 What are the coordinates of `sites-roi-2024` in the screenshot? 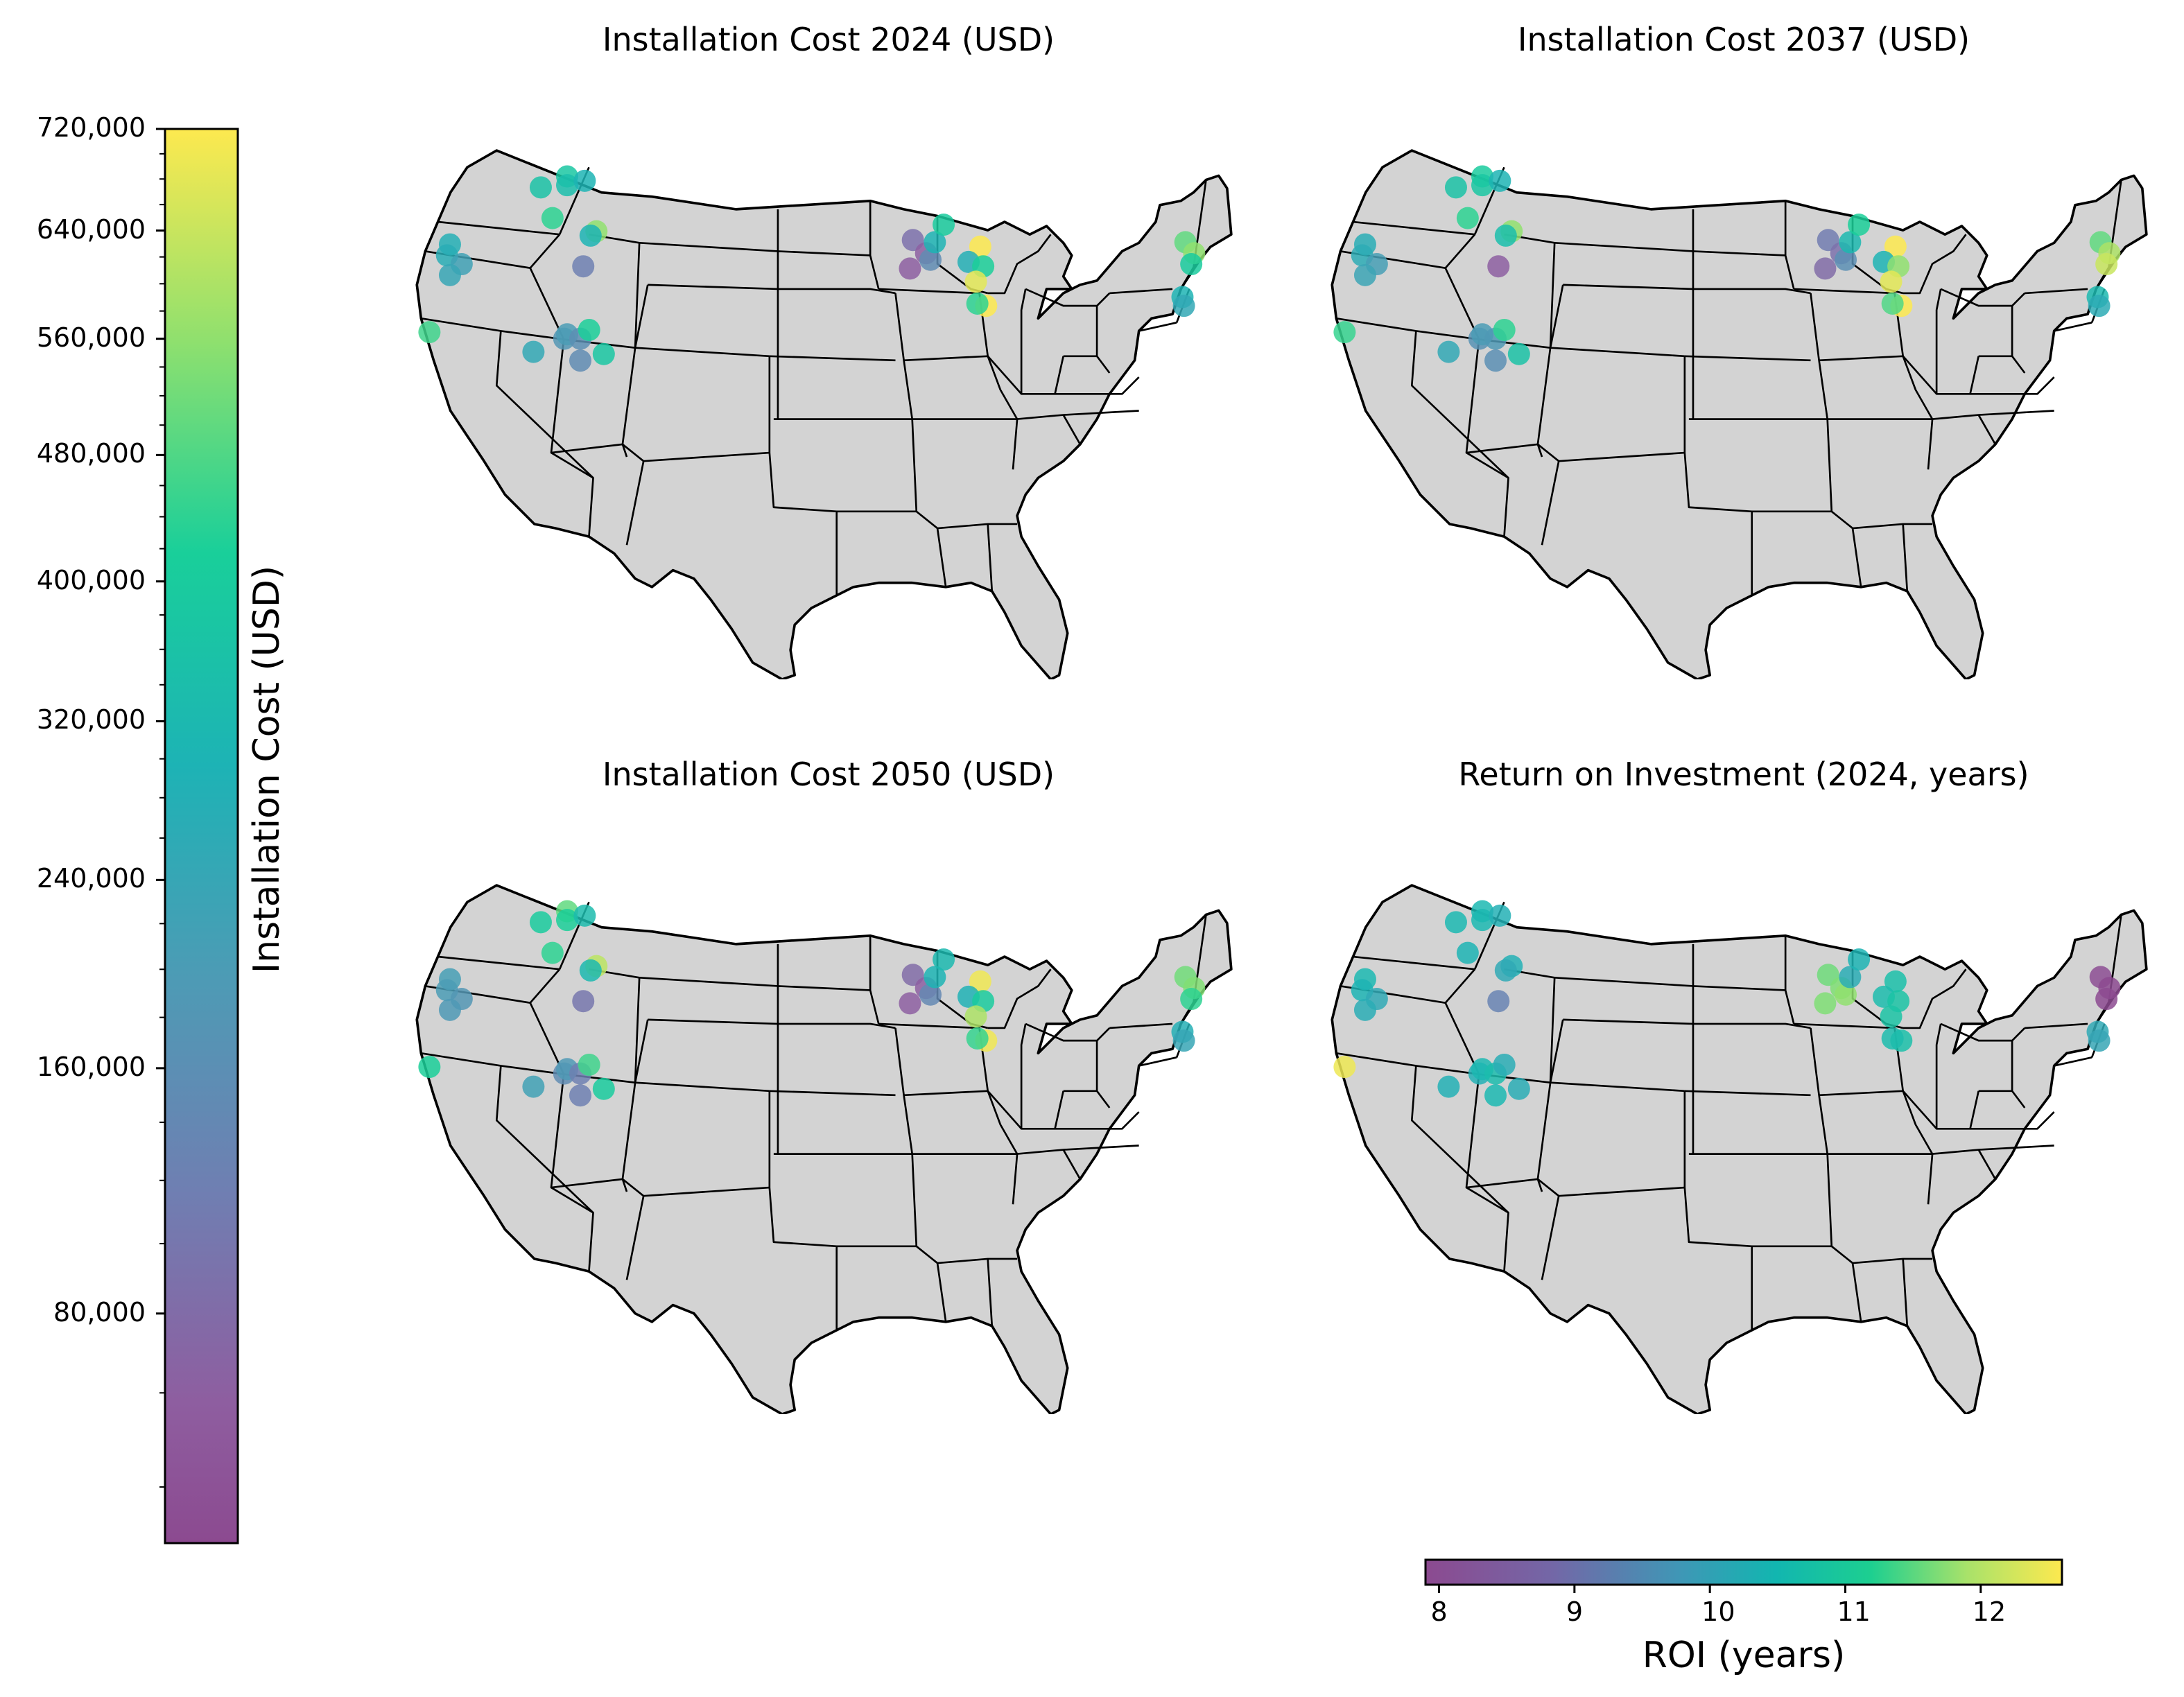 It's located at (1727, 1003).